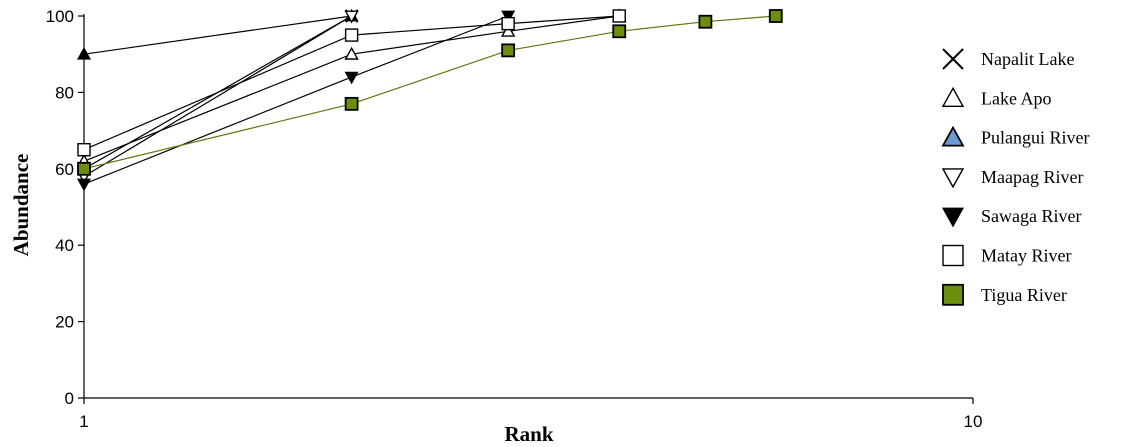 The width and height of the screenshot is (1121, 447). I want to click on legend-item-pulangui-river: Pulangui River, so click(1015, 136).